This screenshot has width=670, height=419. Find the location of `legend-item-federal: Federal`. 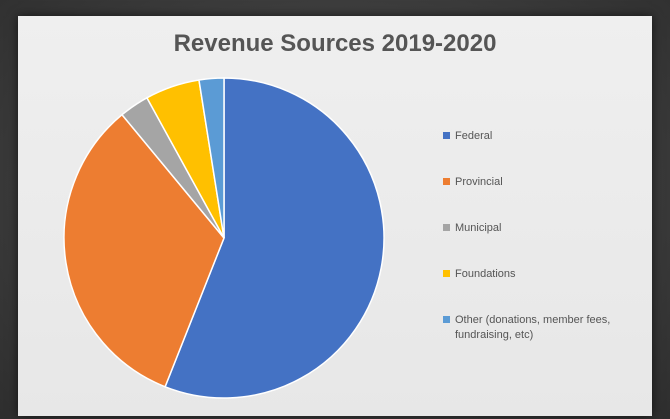

legend-item-federal: Federal is located at coordinates (548, 136).